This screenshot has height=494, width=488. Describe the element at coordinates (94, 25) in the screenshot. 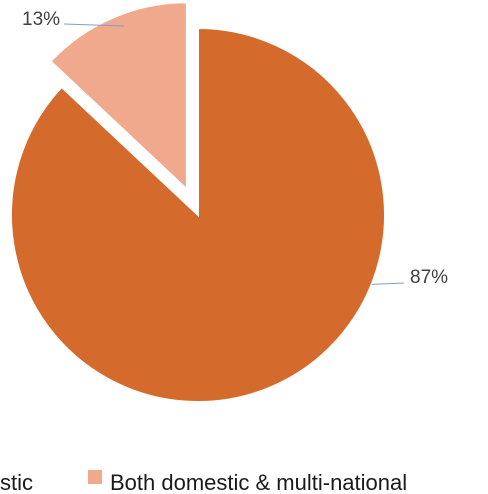

I see `leader-line-both` at that location.